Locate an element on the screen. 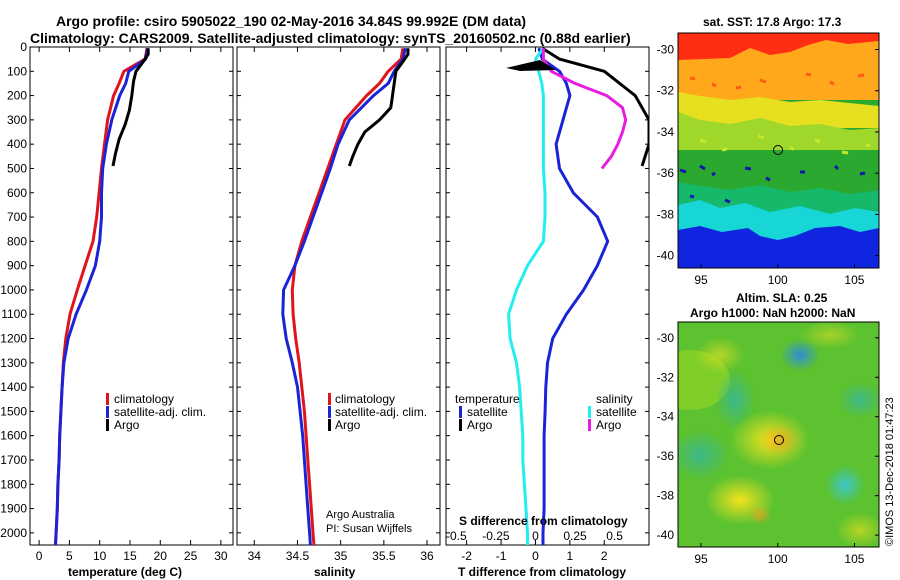 This screenshot has height=580, width=900. lat-tick-label: -38 is located at coordinates (666, 496).